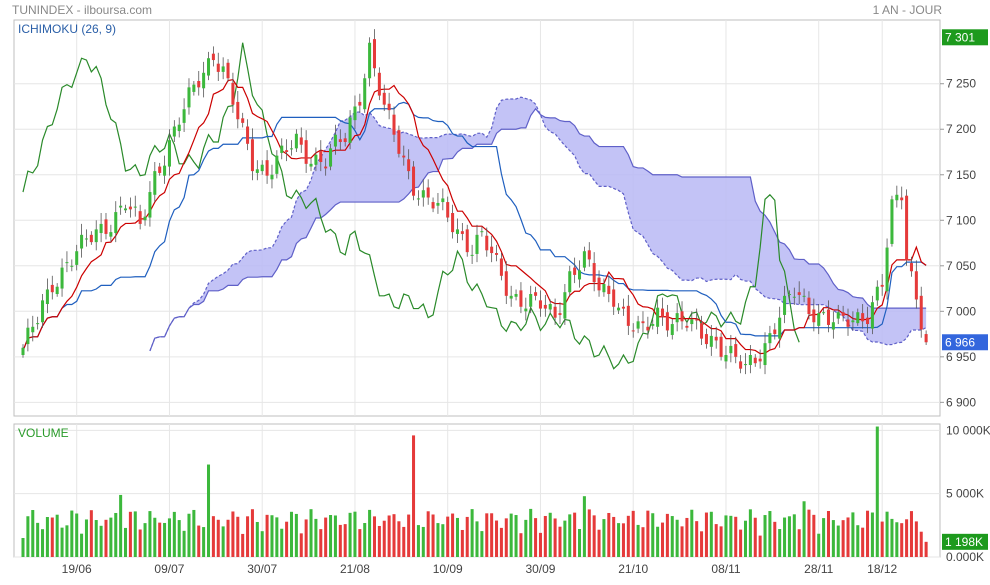  Describe the element at coordinates (961, 357) in the screenshot. I see `y-tick-label: 6 950` at that location.